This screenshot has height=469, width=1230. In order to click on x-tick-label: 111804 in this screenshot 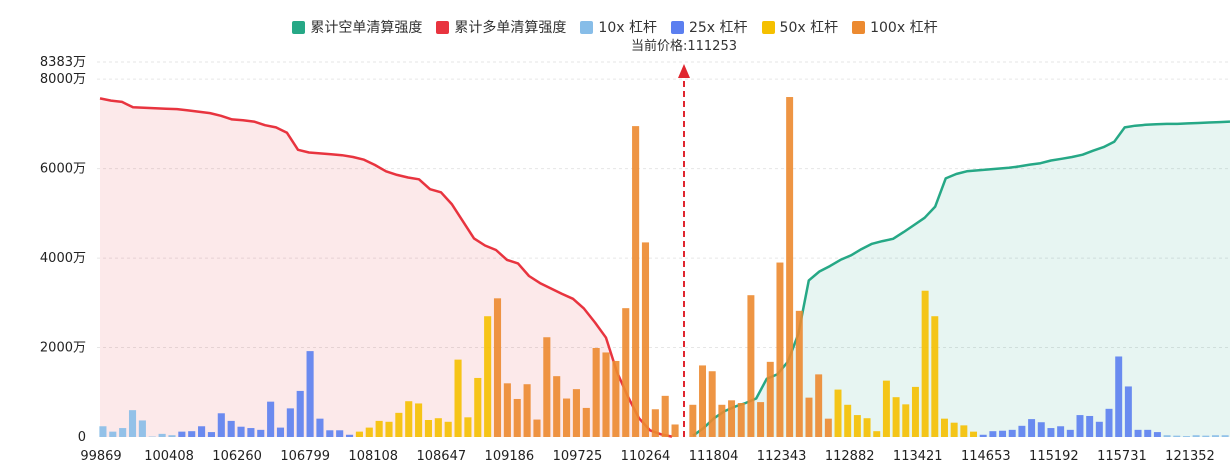, I will do `click(714, 456)`.